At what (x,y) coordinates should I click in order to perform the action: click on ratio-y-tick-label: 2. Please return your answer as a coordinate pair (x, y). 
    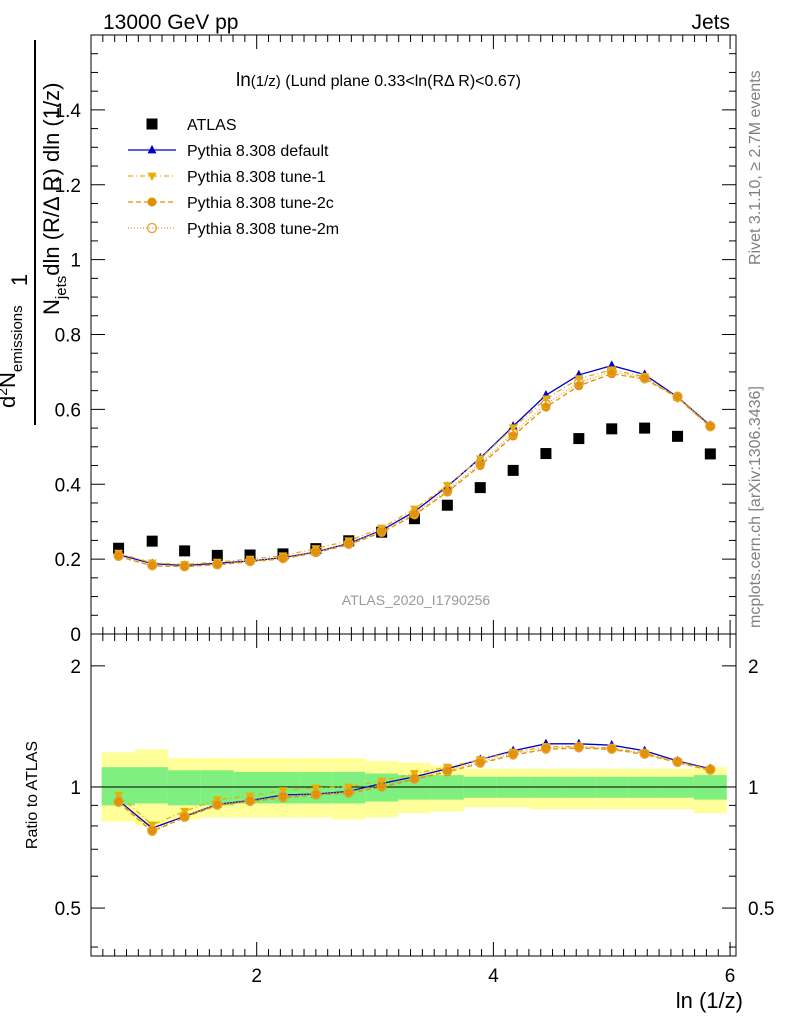
    Looking at the image, I should click on (75, 667).